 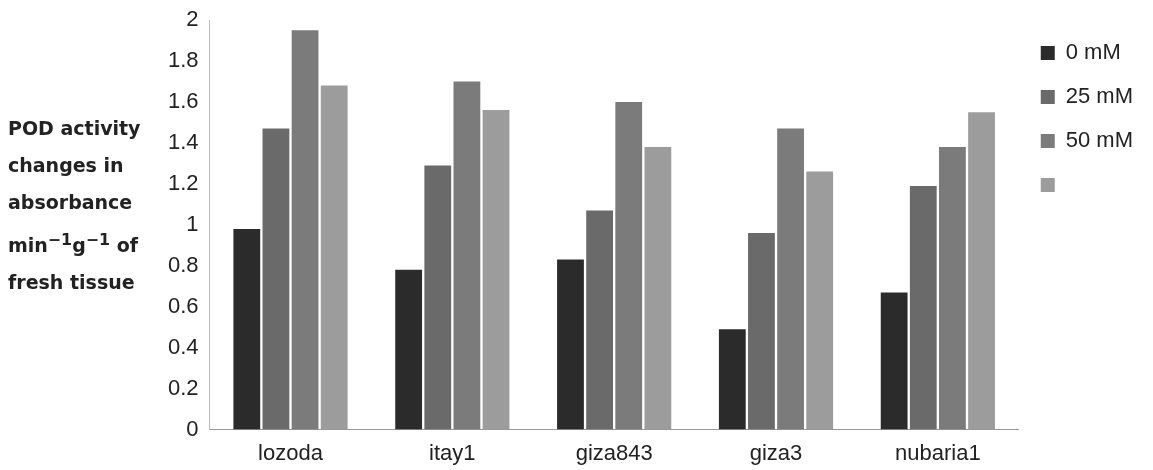 What do you see at coordinates (1099, 140) in the screenshot?
I see `legend-label: 50 mM` at bounding box center [1099, 140].